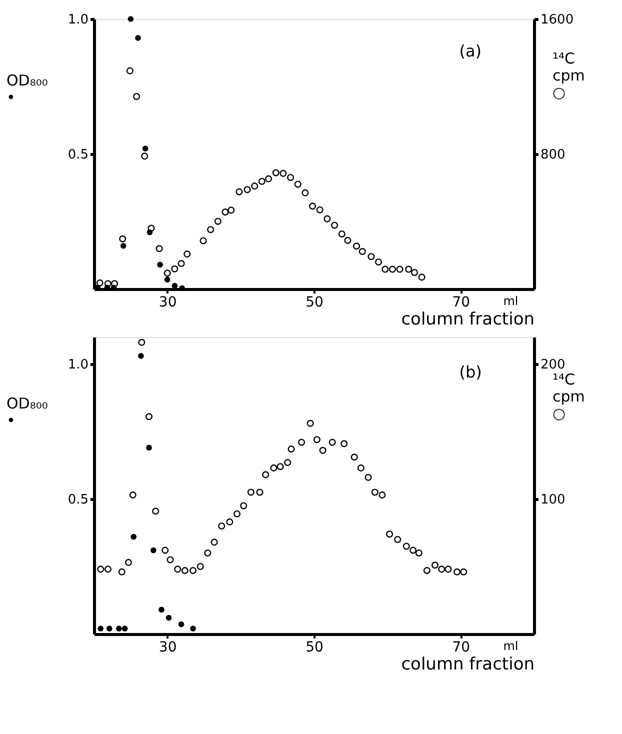 The width and height of the screenshot is (622, 734). What do you see at coordinates (470, 50) in the screenshot?
I see `annotation: (a)` at bounding box center [470, 50].